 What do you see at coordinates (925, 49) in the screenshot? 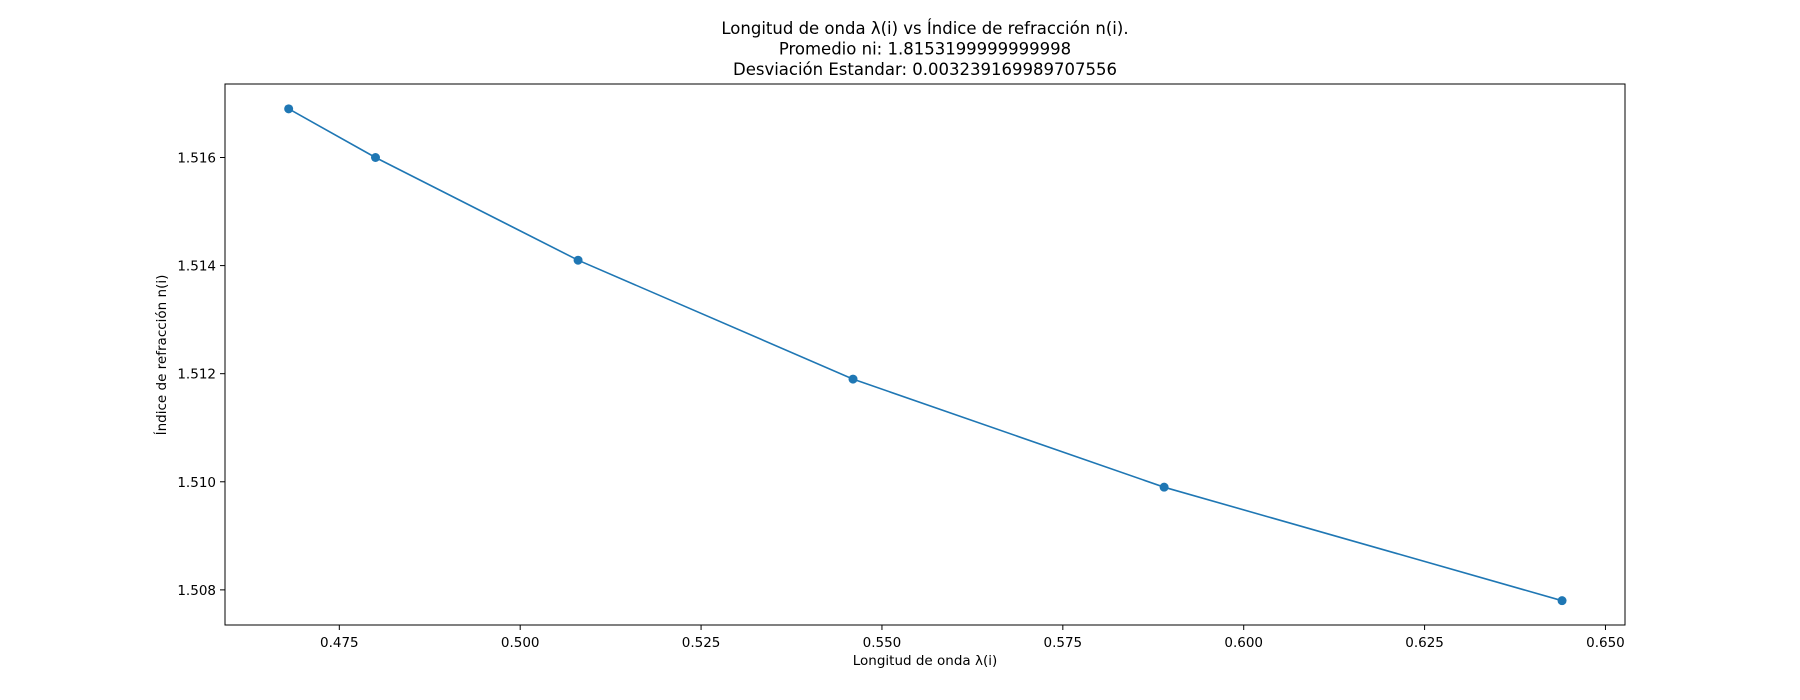
I see `chart-title-line-2: Promedio ni: 1.8153199999999998` at bounding box center [925, 49].